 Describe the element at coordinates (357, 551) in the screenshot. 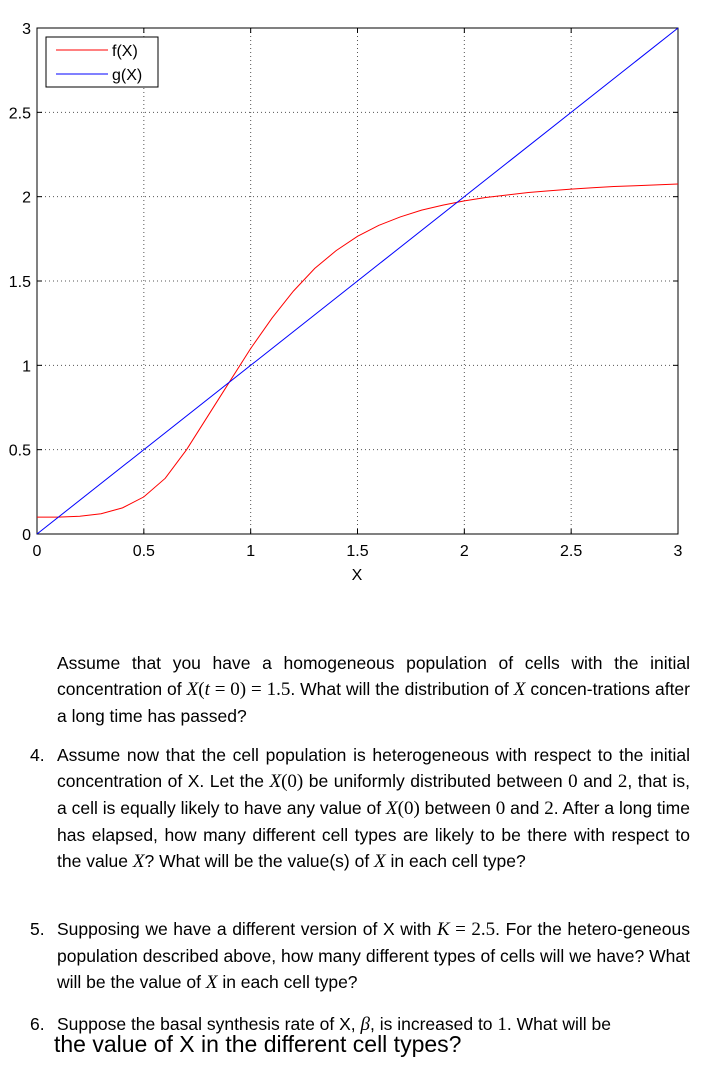

I see `x-tick-label: 1.5` at that location.